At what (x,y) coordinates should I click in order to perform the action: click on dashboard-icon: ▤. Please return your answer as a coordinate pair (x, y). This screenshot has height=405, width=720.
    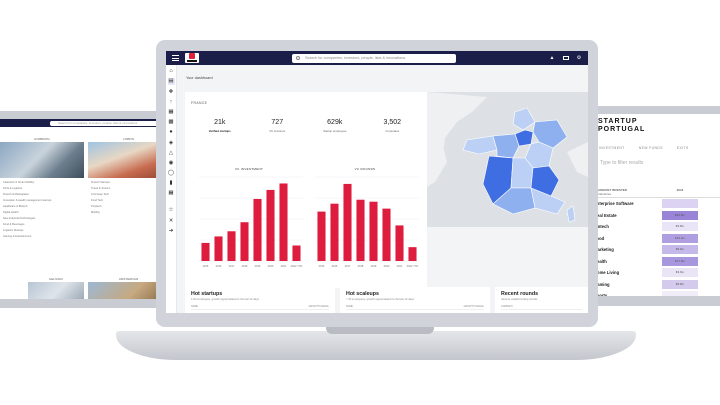
    Looking at the image, I should click on (171, 82).